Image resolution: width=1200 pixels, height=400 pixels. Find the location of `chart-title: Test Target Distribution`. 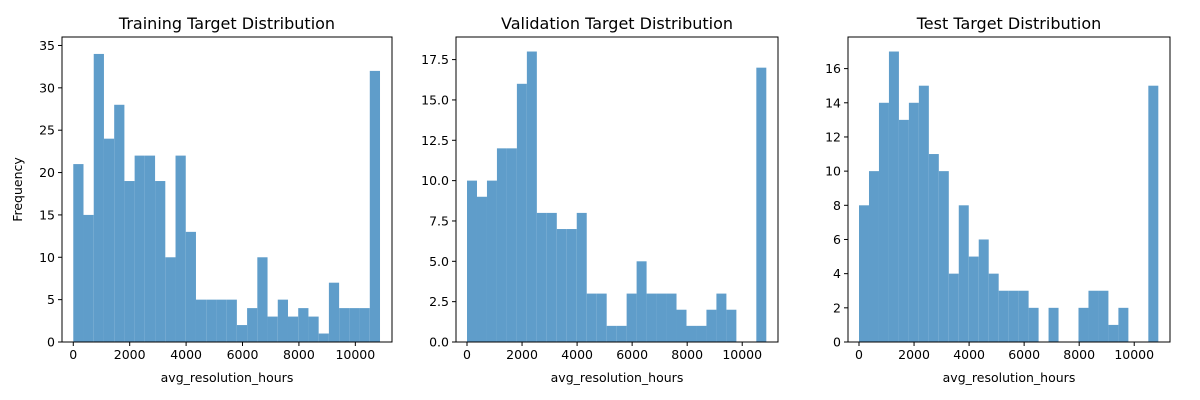

chart-title: Test Target Distribution is located at coordinates (1009, 23).